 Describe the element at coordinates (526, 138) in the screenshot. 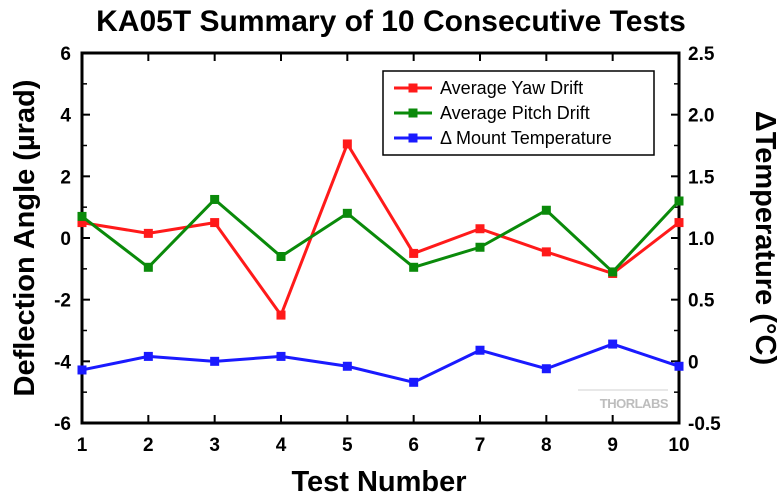

I see `legend-label-3: Δ Mount Temperature` at that location.